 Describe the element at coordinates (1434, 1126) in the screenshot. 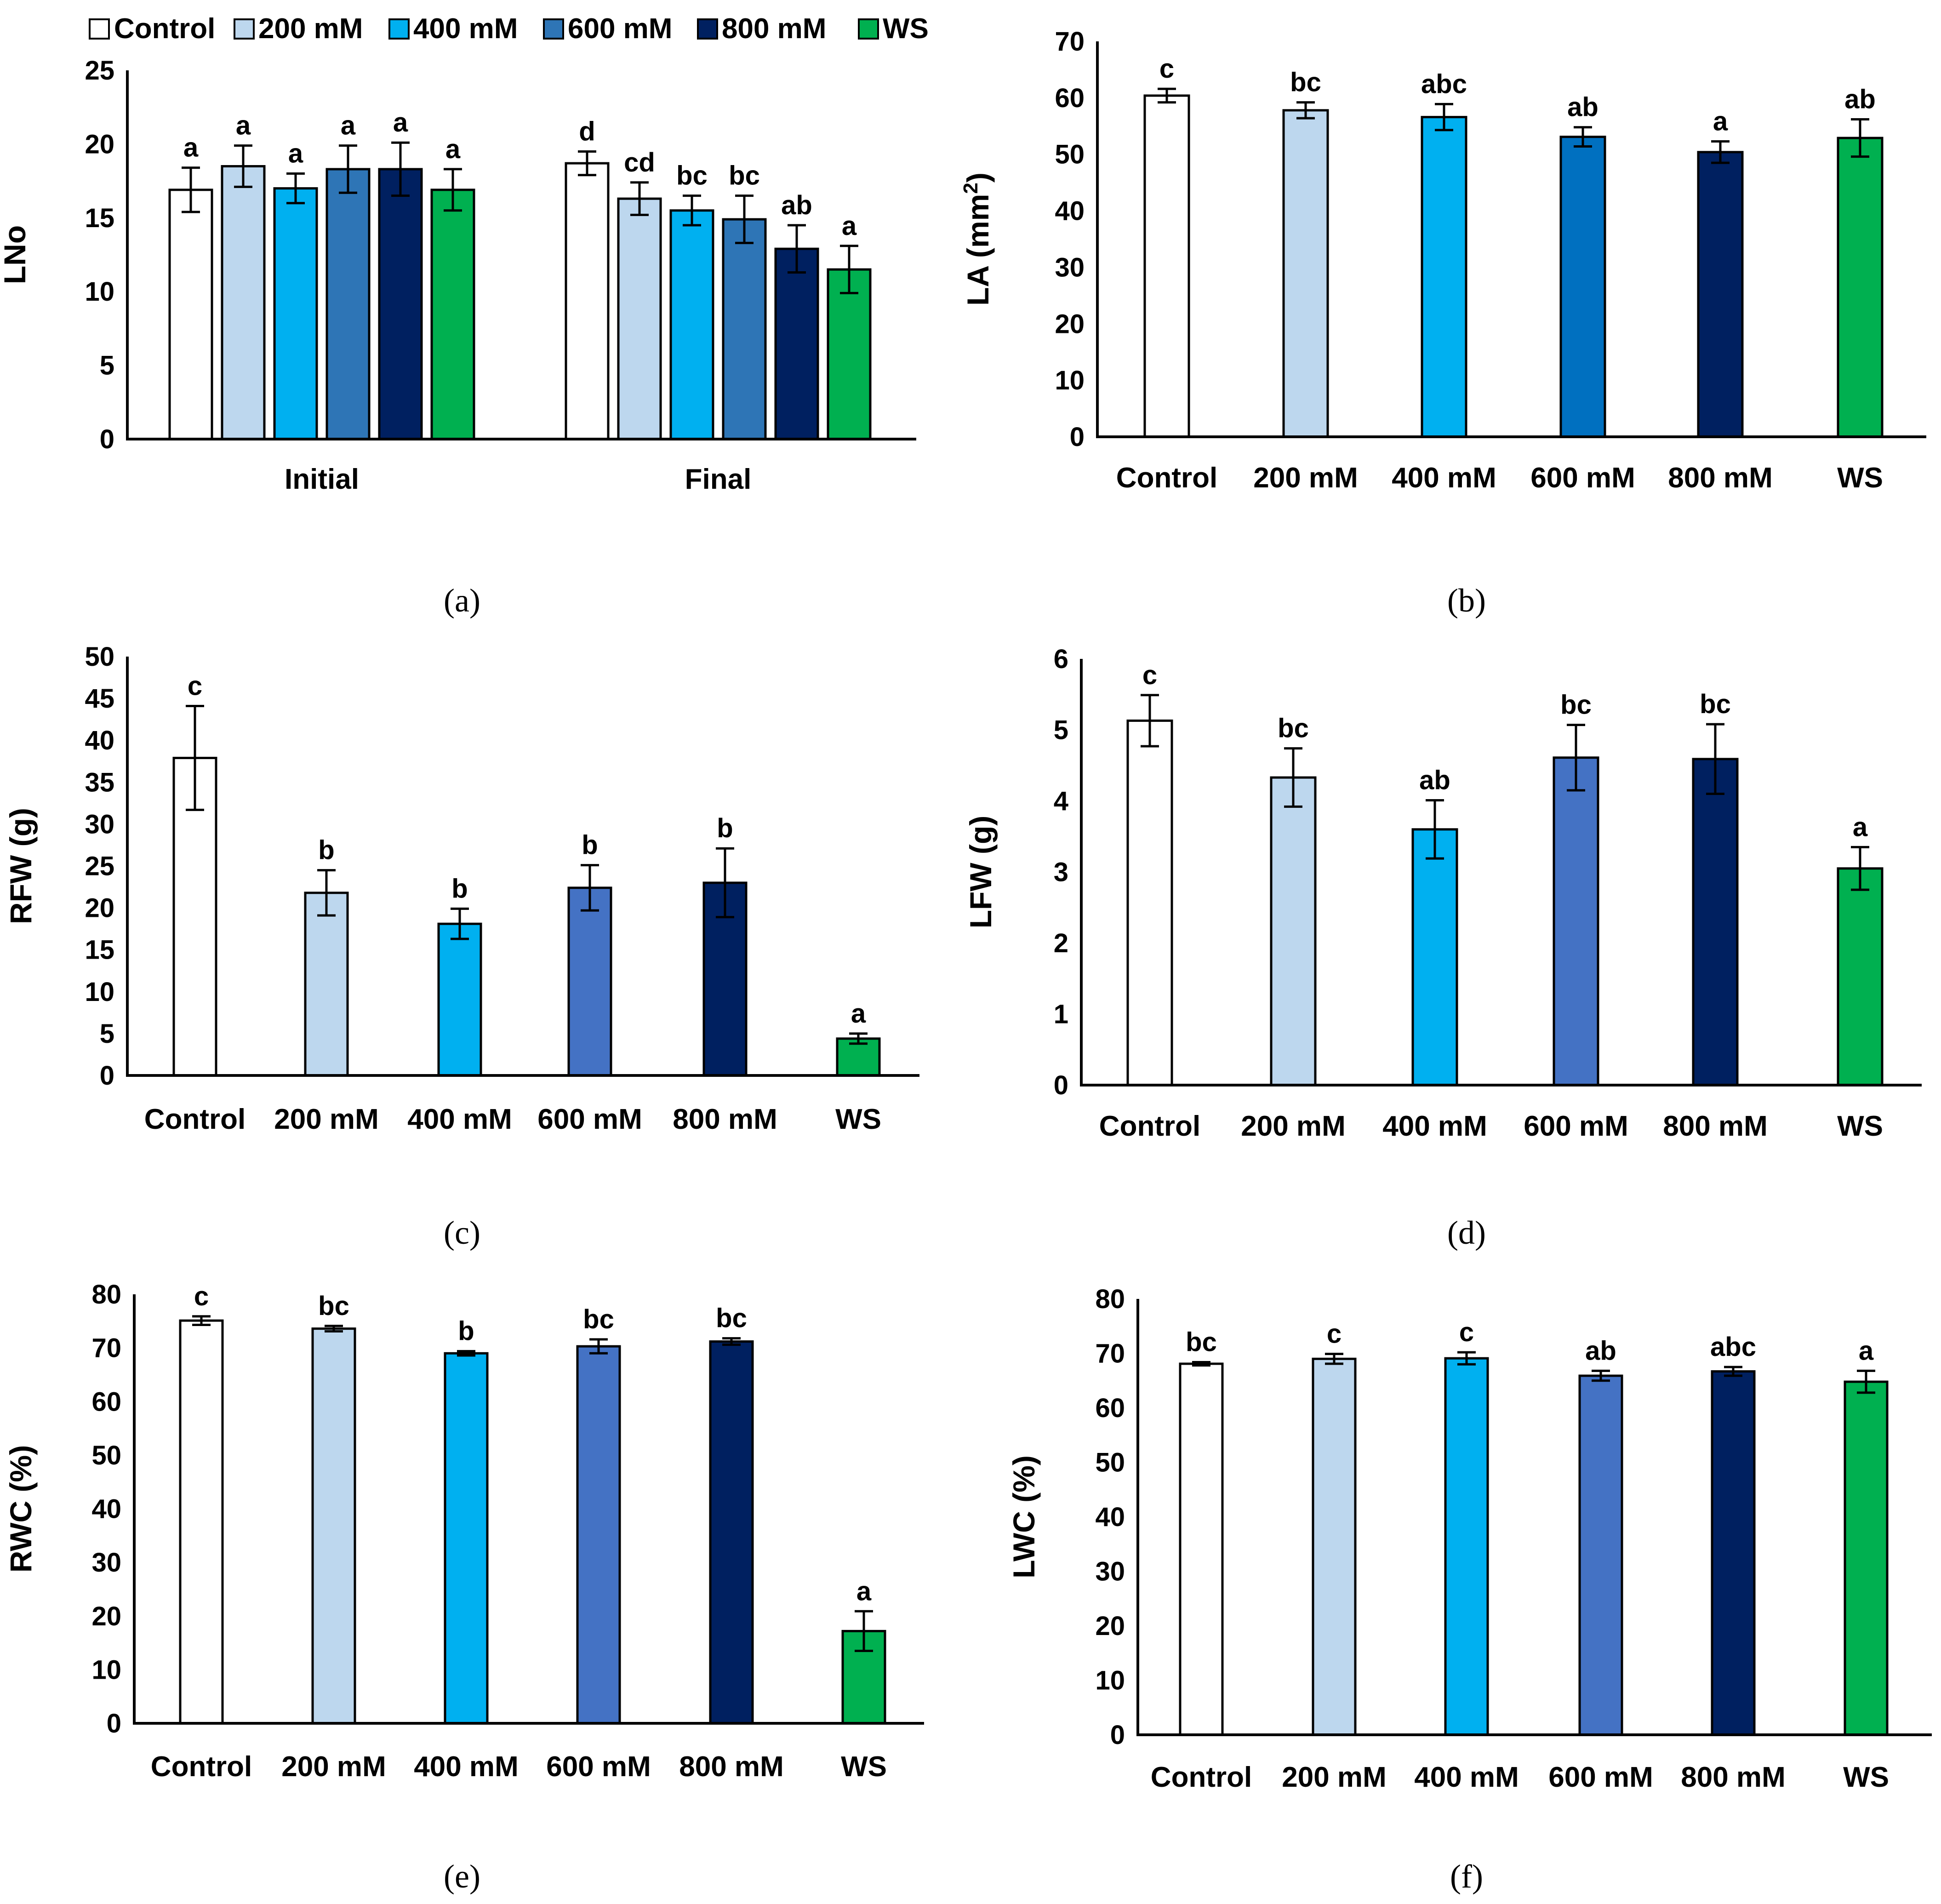

I see `x-category-label: 400 mM` at that location.